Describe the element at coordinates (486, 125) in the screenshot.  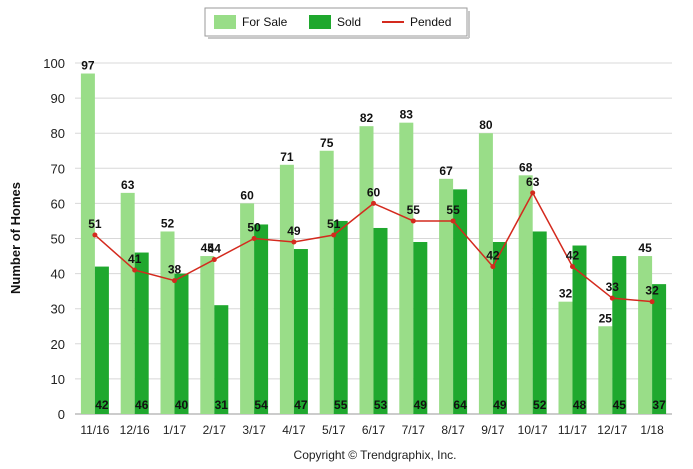
I see `for-sale-value-label: 80` at that location.